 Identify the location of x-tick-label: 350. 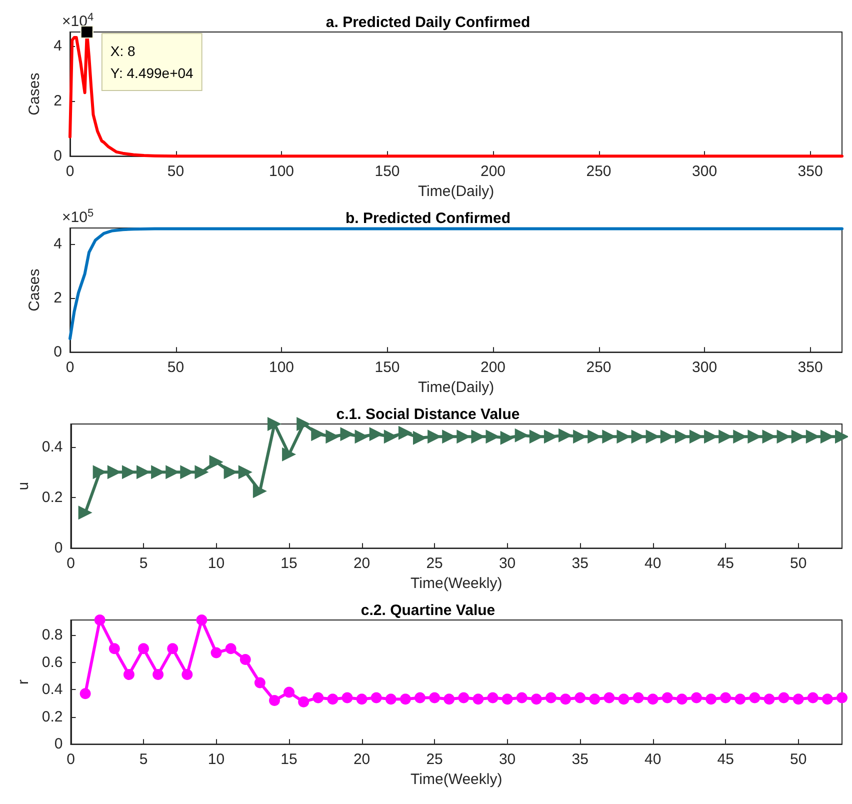
(810, 367).